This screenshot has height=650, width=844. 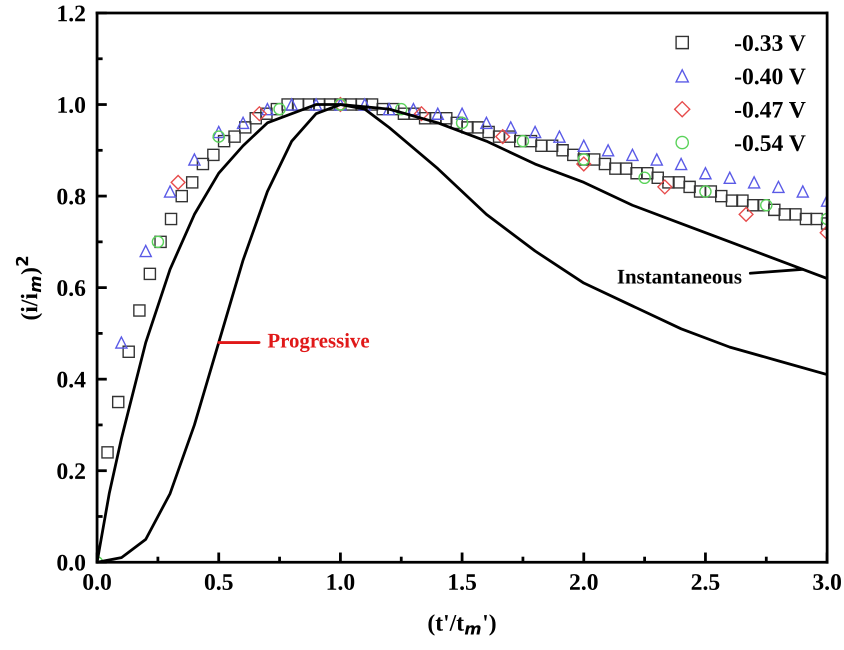 I want to click on legend-label: -0.33 V, so click(x=770, y=43).